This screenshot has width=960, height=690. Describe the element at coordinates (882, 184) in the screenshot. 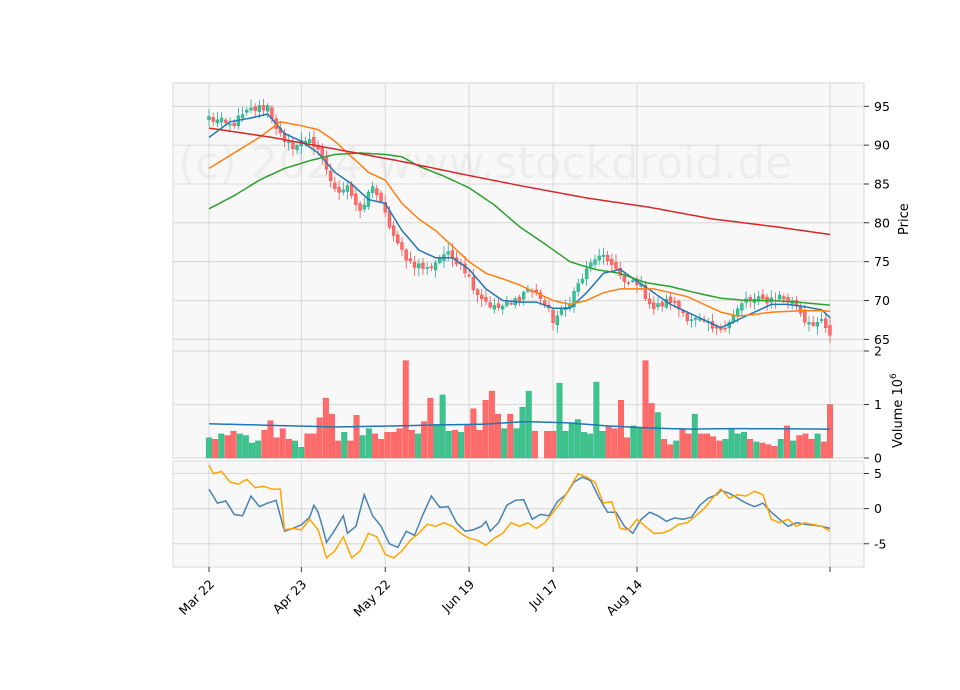

I see `price-tick-label: 85` at that location.